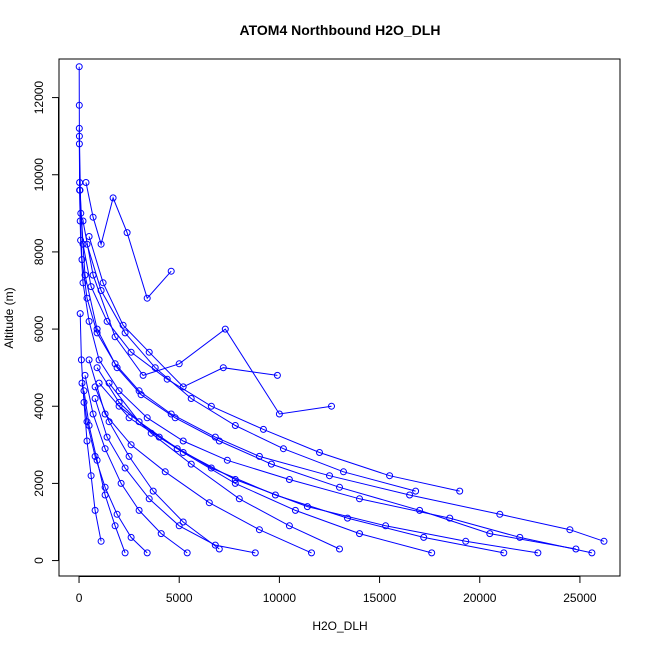  I want to click on x-axis: 0 5000 10000 15000 20000 25000, so click(336, 590).